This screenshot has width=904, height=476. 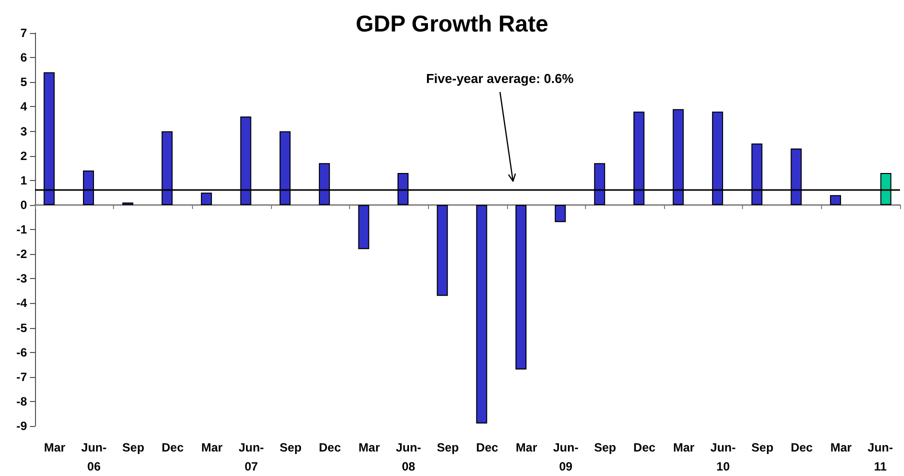 What do you see at coordinates (22, 327) in the screenshot?
I see `y-tick-label: -5` at bounding box center [22, 327].